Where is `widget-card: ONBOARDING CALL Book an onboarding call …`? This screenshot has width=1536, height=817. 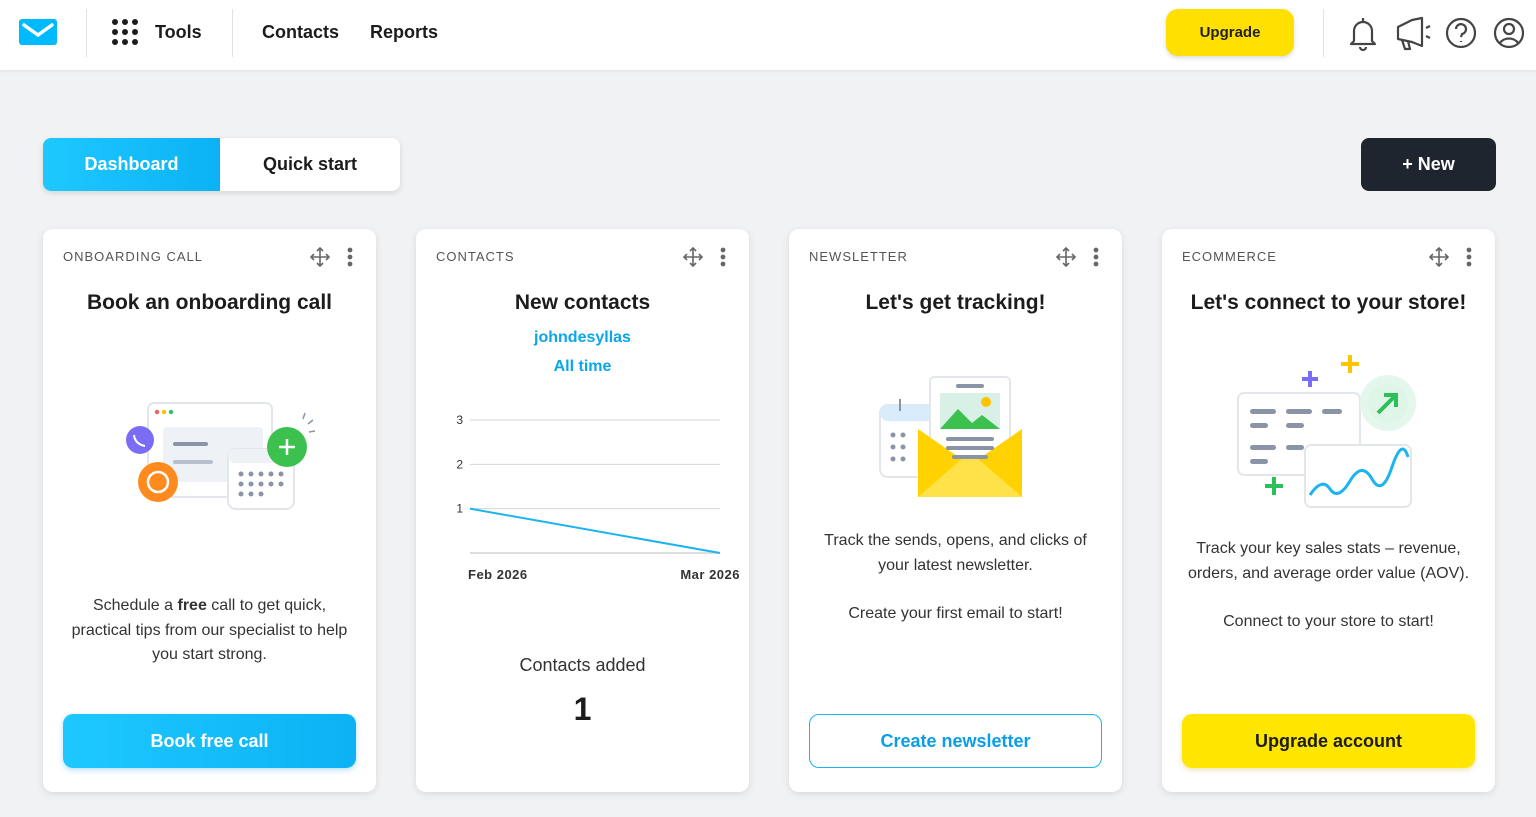
widget-card: ONBOARDING CALL Book an onboarding call … is located at coordinates (209, 510).